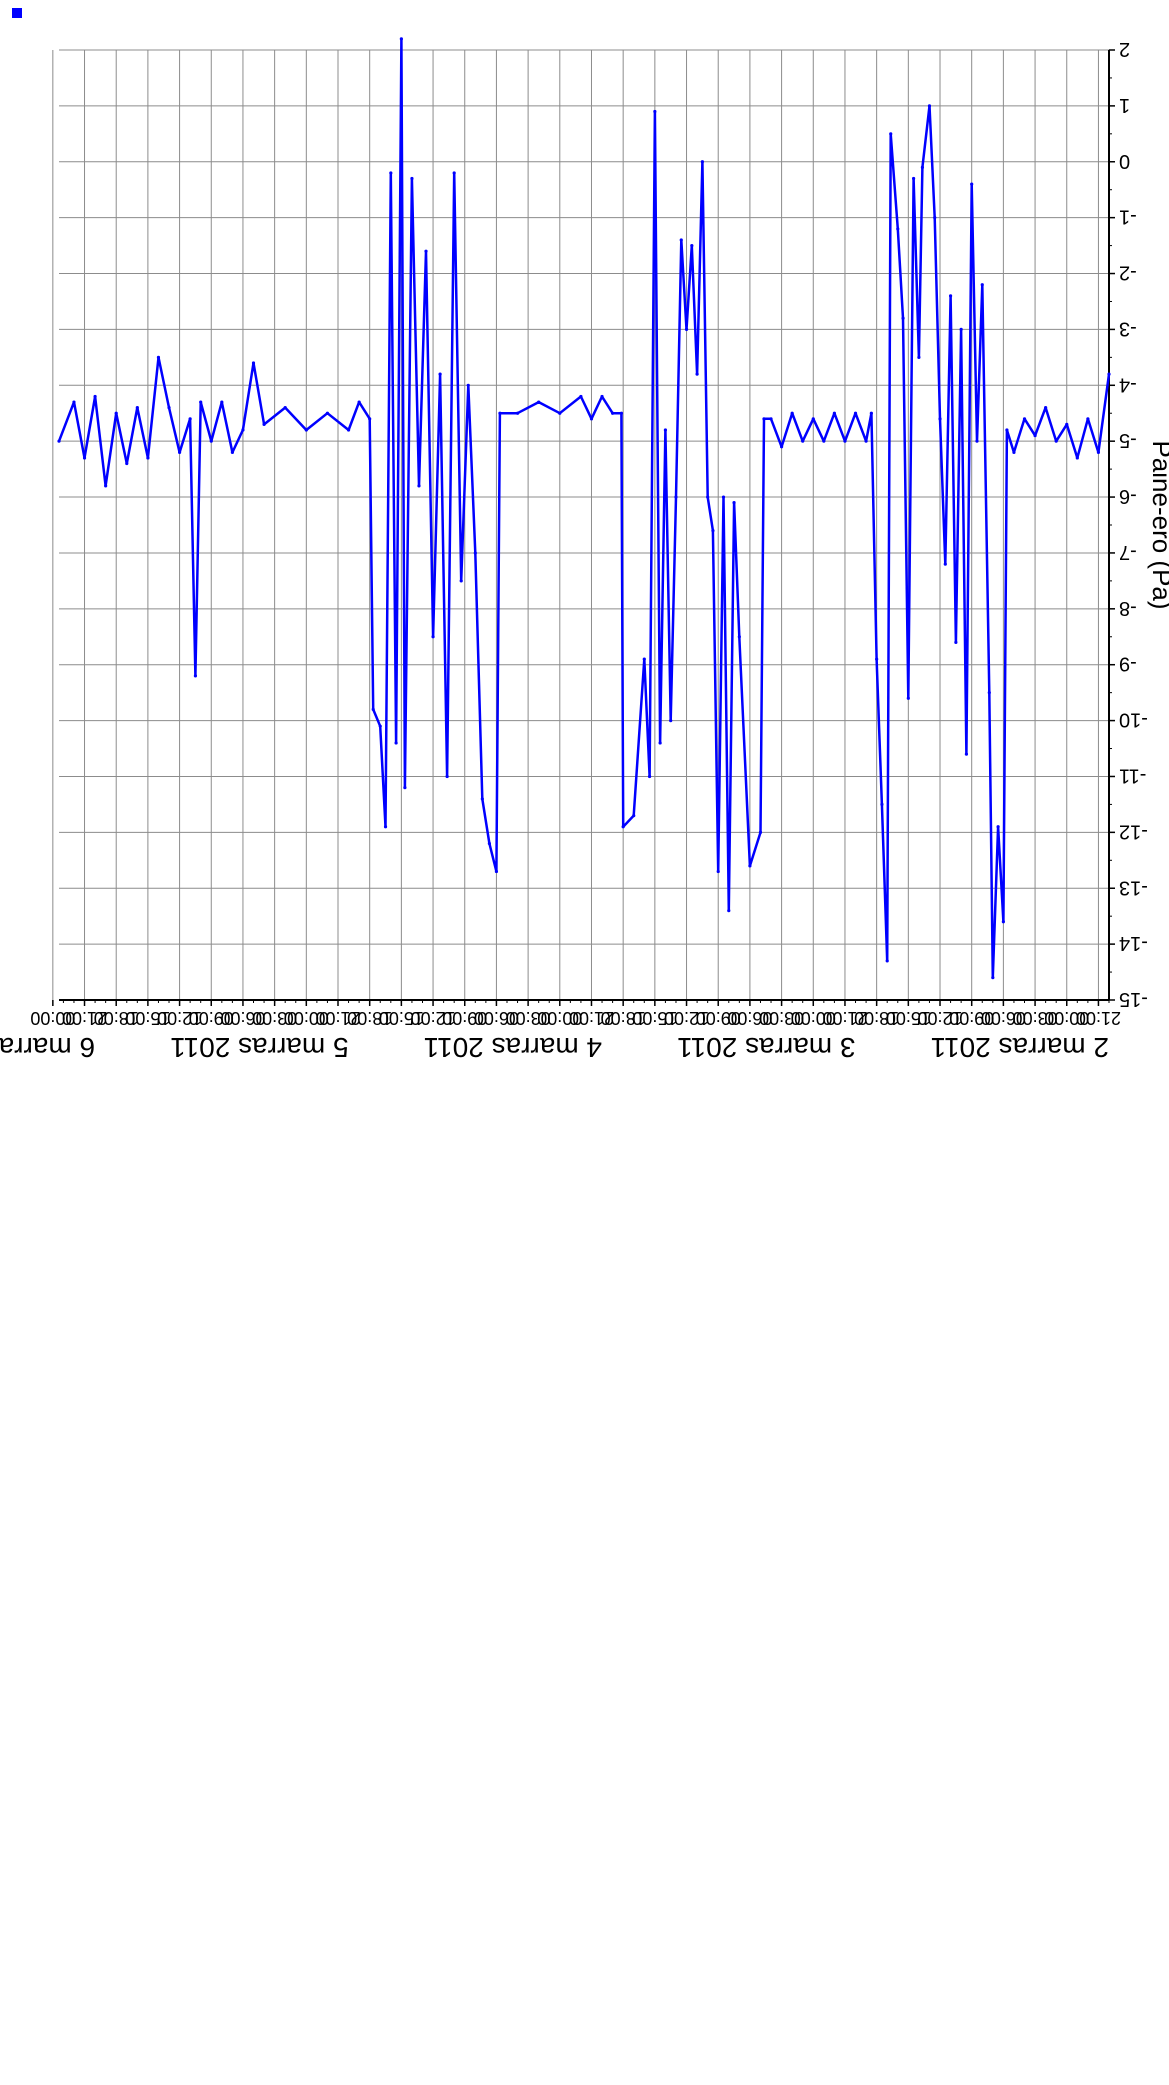 This screenshot has width=1169, height=2085. I want to click on date-label: 3 marras 2011, so click(766, 1047).